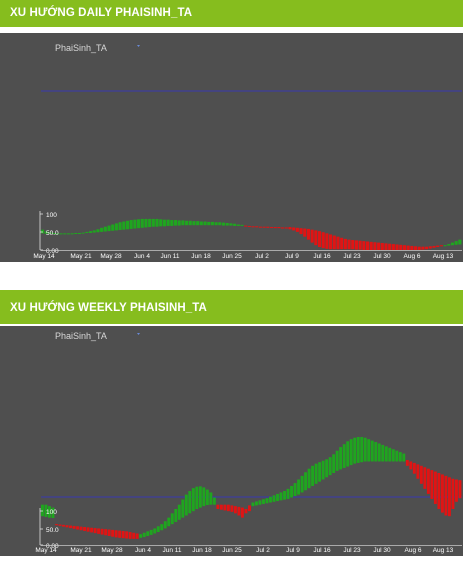 This screenshot has height=566, width=463. Describe the element at coordinates (443, 256) in the screenshot. I see `x-tick-label: Aug 13` at that location.